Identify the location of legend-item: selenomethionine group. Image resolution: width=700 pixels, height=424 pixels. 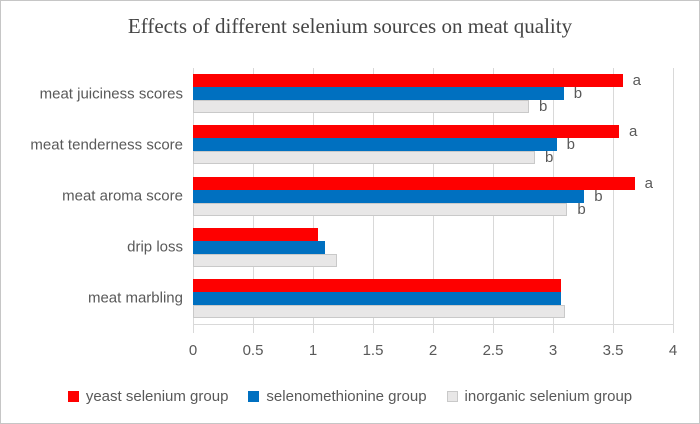
(337, 396).